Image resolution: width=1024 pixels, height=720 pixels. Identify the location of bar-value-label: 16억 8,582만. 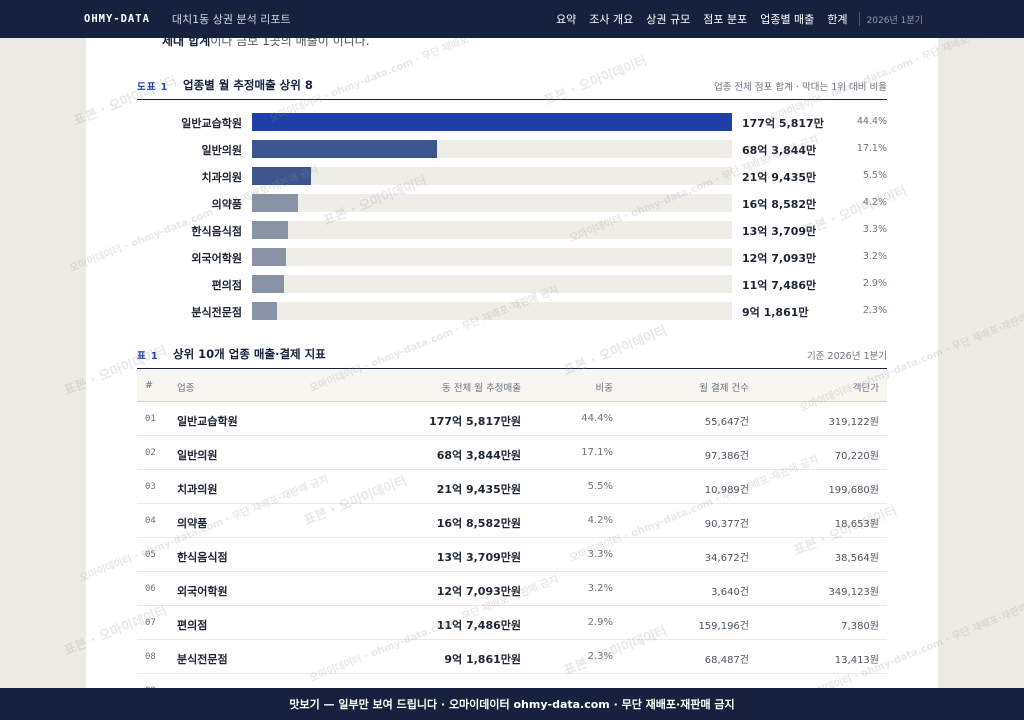
(779, 204).